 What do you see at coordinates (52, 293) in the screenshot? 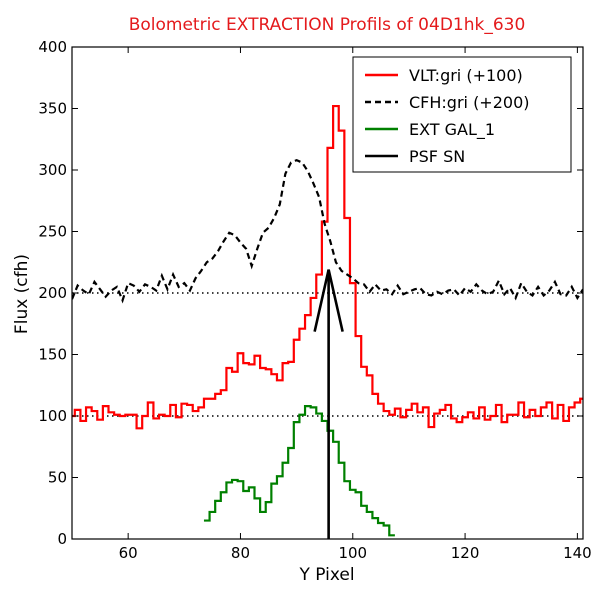
I see `y-tick-label-200: 200` at bounding box center [52, 293].